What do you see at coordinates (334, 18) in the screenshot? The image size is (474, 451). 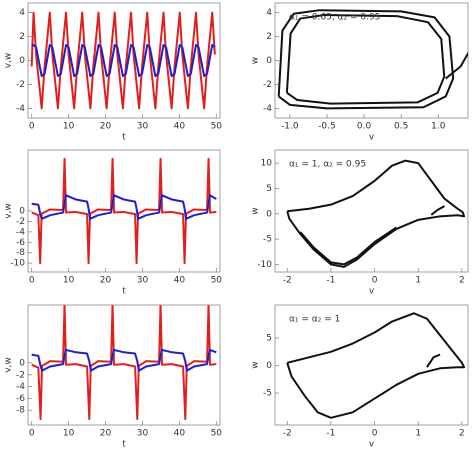 I see `annotation: α₁ = 0.65, α₂ = 0.95` at bounding box center [334, 18].